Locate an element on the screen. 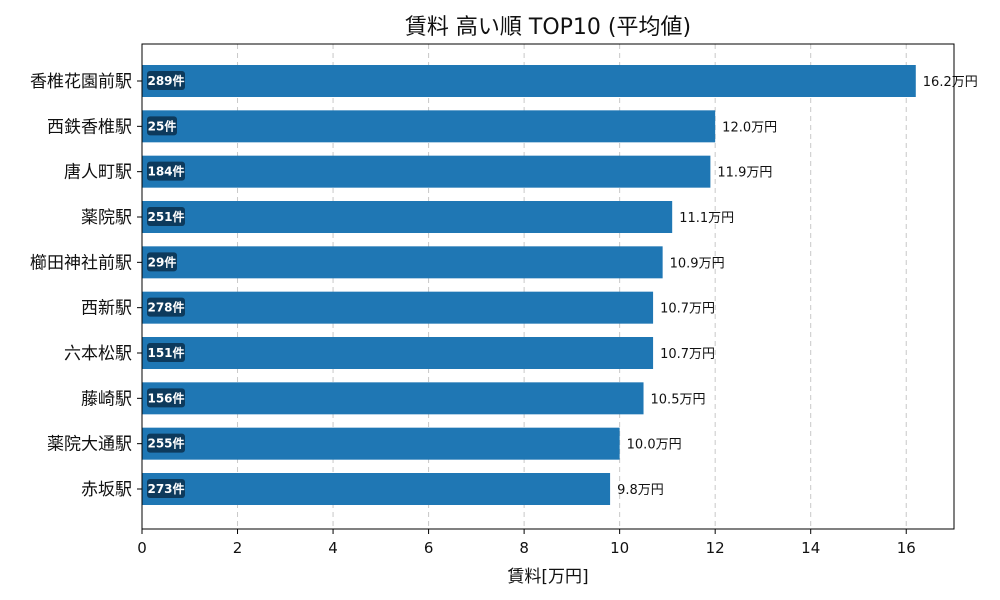 The width and height of the screenshot is (1000, 600). count-label: 184件 is located at coordinates (165, 171).